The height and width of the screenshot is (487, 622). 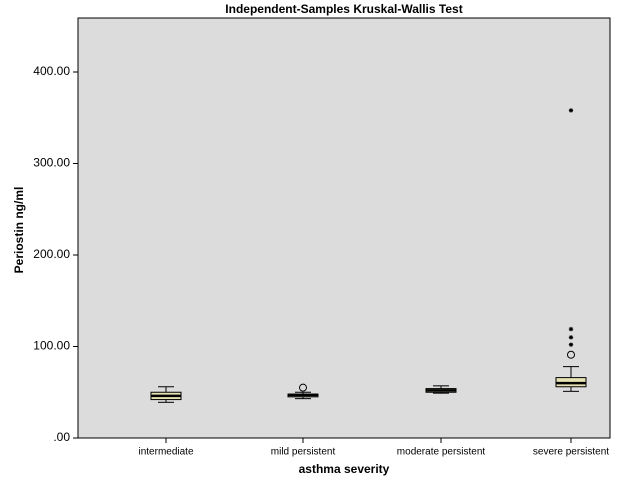 What do you see at coordinates (441, 452) in the screenshot?
I see `x-tick-label: moderate persistent` at bounding box center [441, 452].